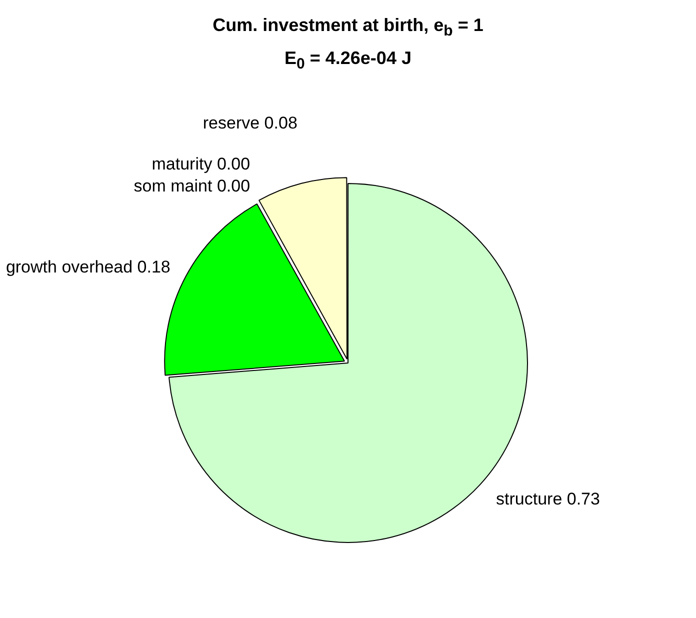  I want to click on category-label: maturity 0.00, so click(201, 164).